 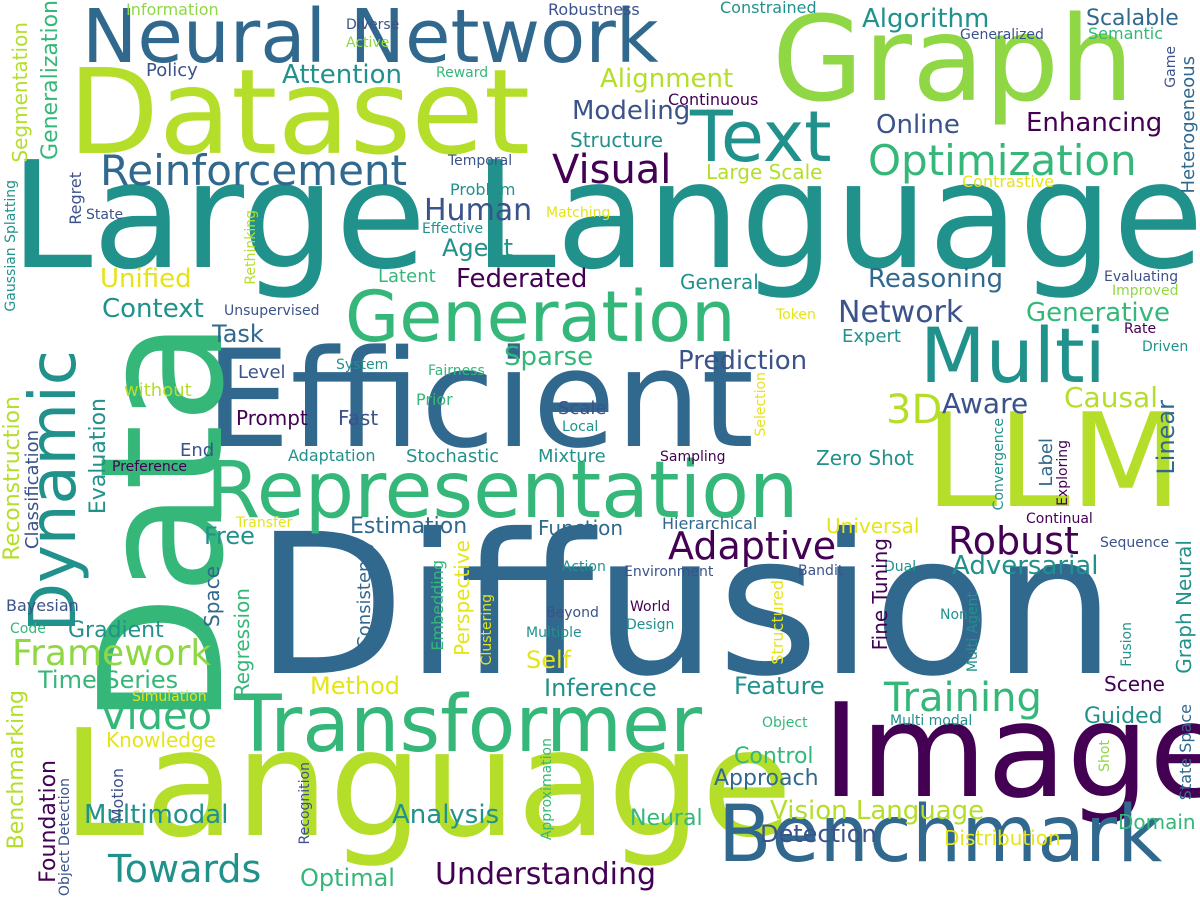 What do you see at coordinates (251, 247) in the screenshot?
I see `word-rethinking: Rethinking` at bounding box center [251, 247].